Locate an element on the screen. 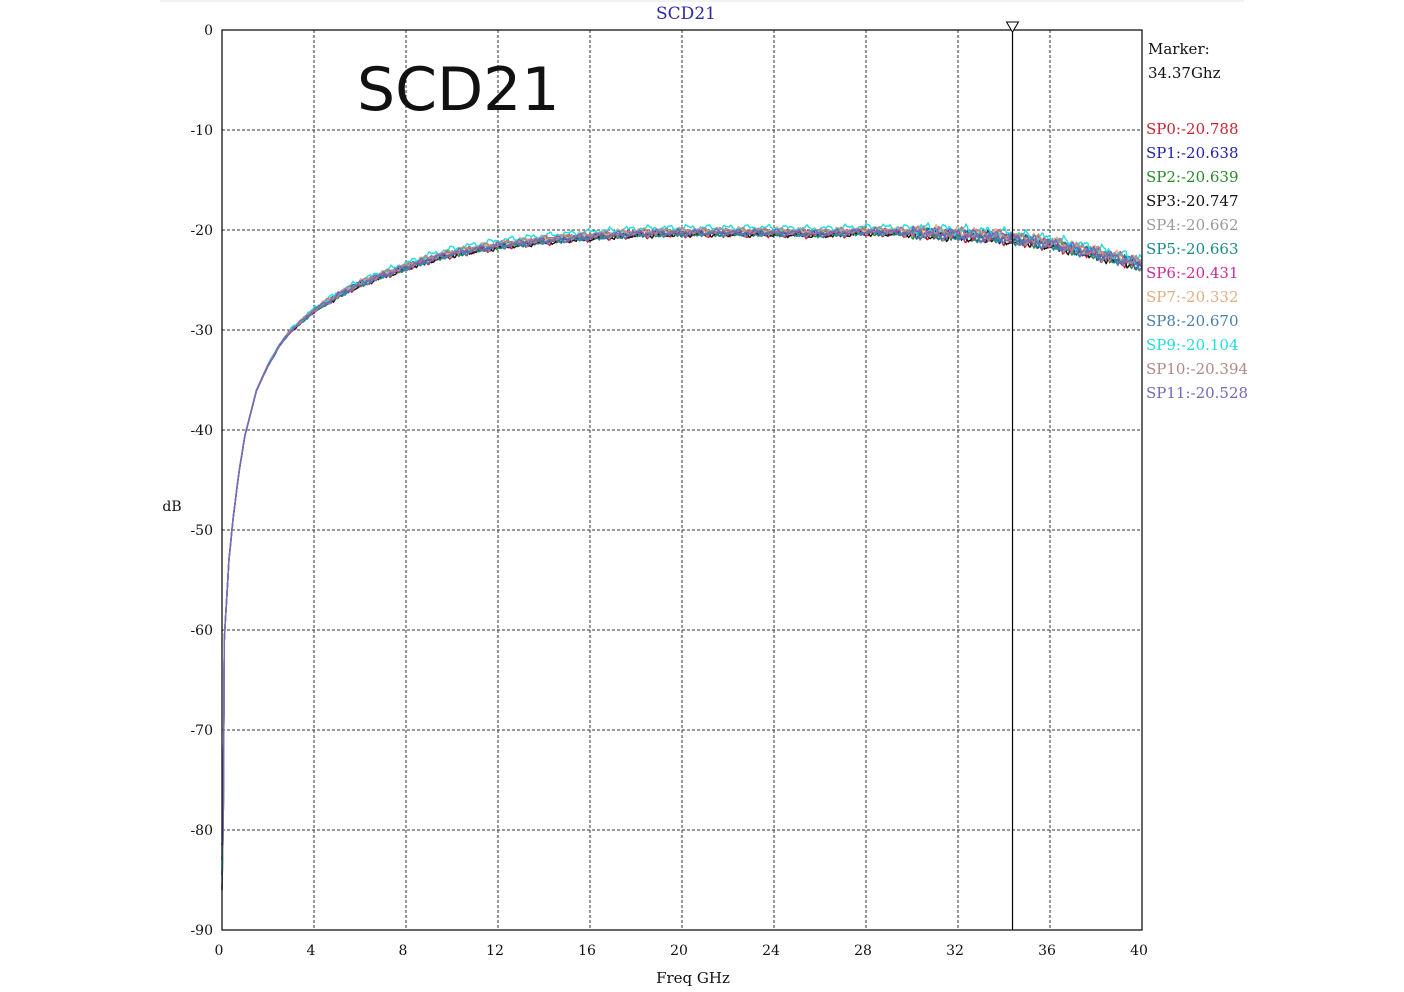  x-axis-ticks: 0 4 8 12 16 20 24 28 32 36 40 is located at coordinates (681, 951).